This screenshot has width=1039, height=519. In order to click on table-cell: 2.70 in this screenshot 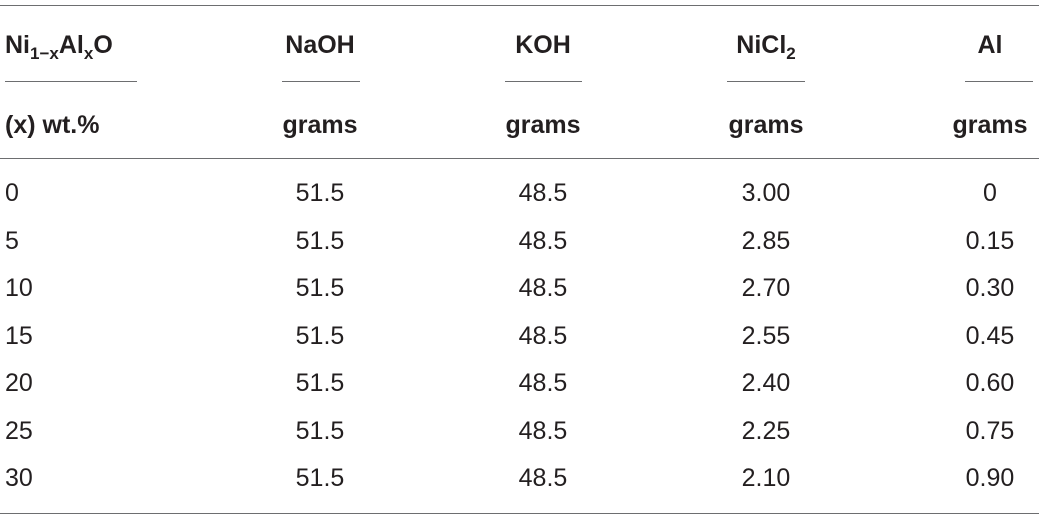, I will do `click(766, 288)`.